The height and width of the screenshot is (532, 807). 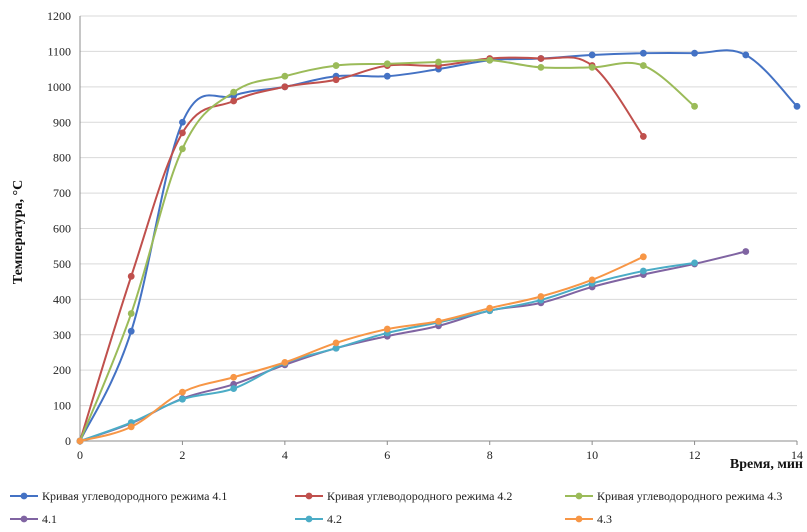 I want to click on x-tick-label: 0, so click(x=80, y=455).